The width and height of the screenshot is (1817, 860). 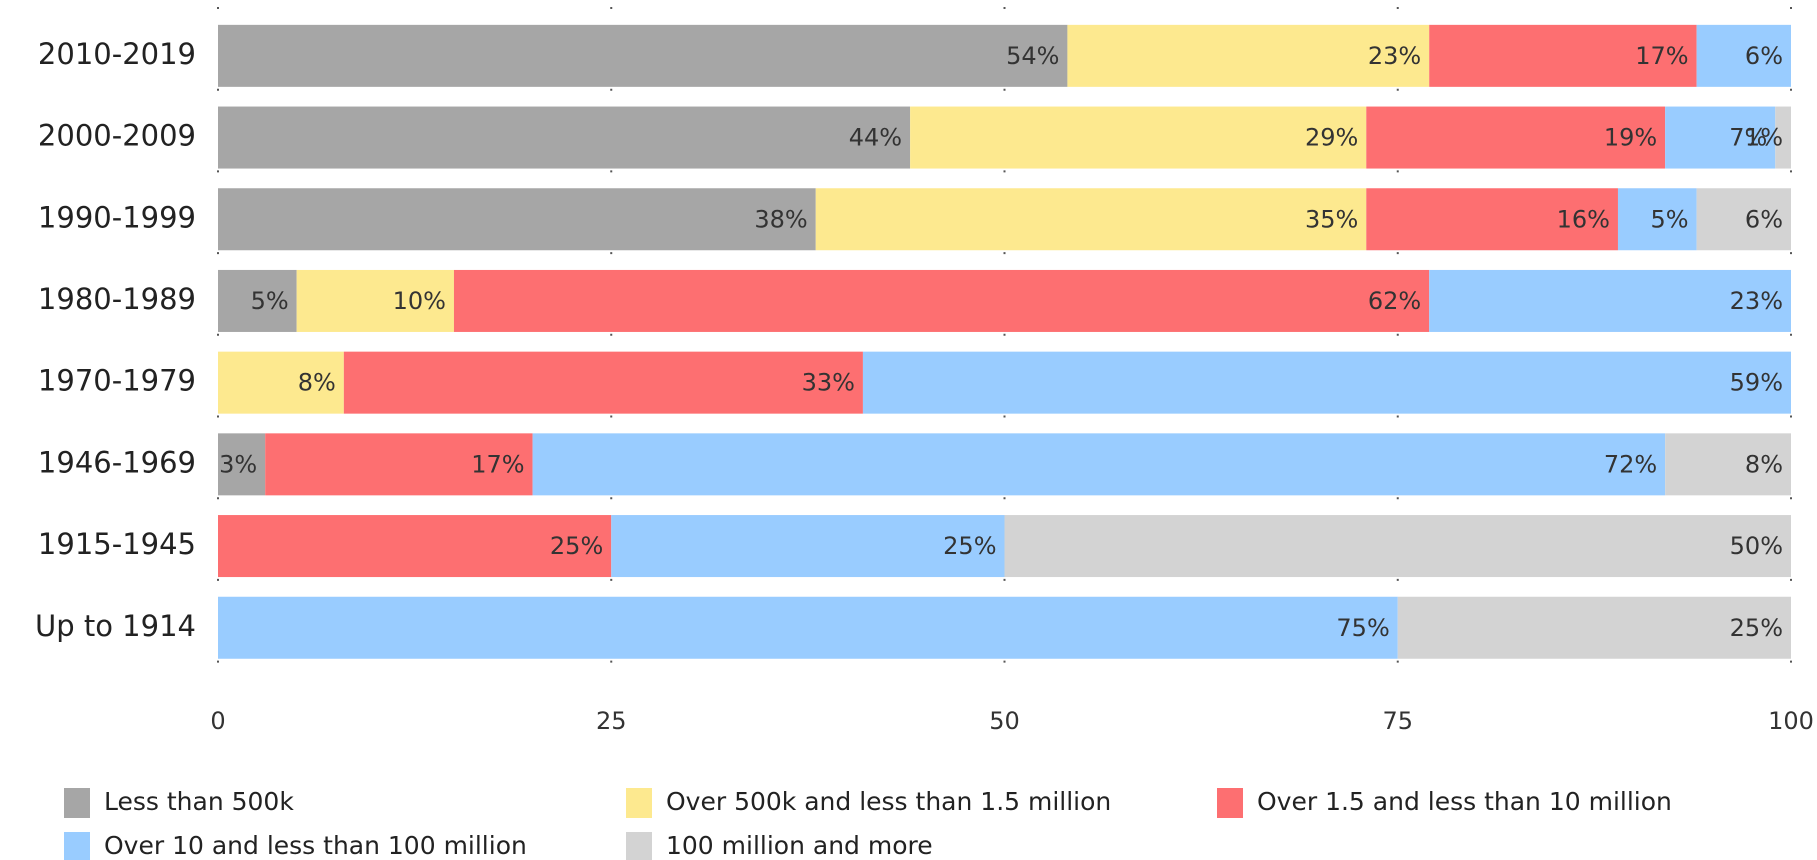 What do you see at coordinates (828, 383) in the screenshot?
I see `data-label: 33%` at bounding box center [828, 383].